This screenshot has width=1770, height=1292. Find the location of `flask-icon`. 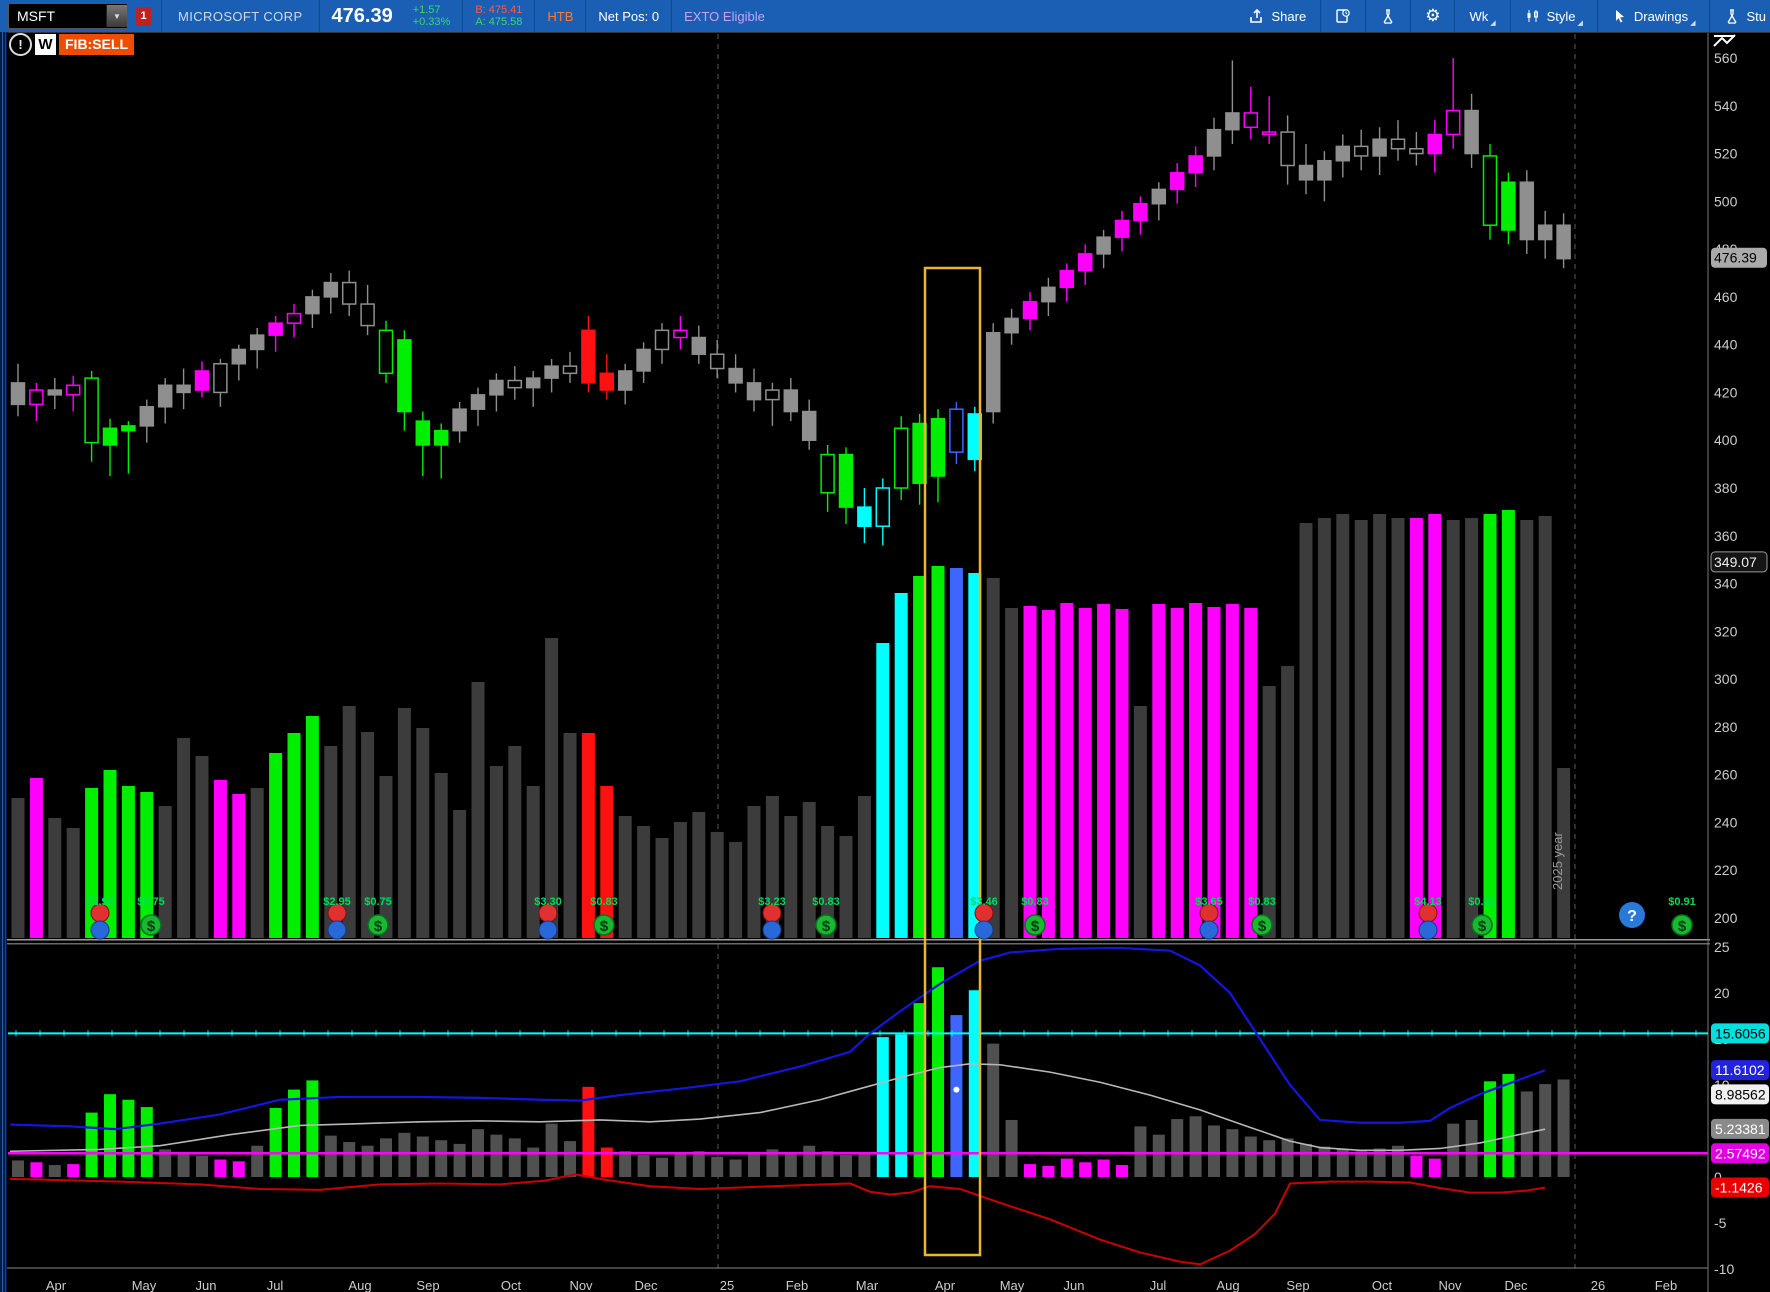

flask-icon is located at coordinates (1388, 16).